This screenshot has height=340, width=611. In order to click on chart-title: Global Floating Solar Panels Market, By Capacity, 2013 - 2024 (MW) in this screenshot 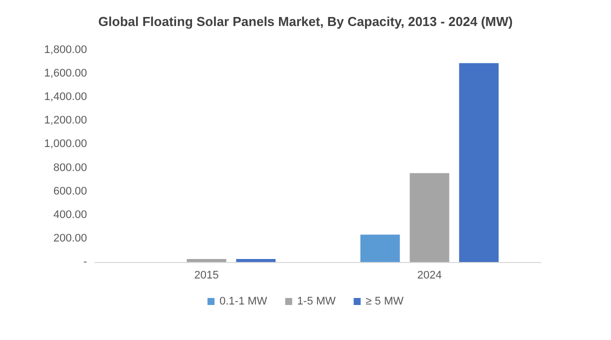, I will do `click(305, 21)`.